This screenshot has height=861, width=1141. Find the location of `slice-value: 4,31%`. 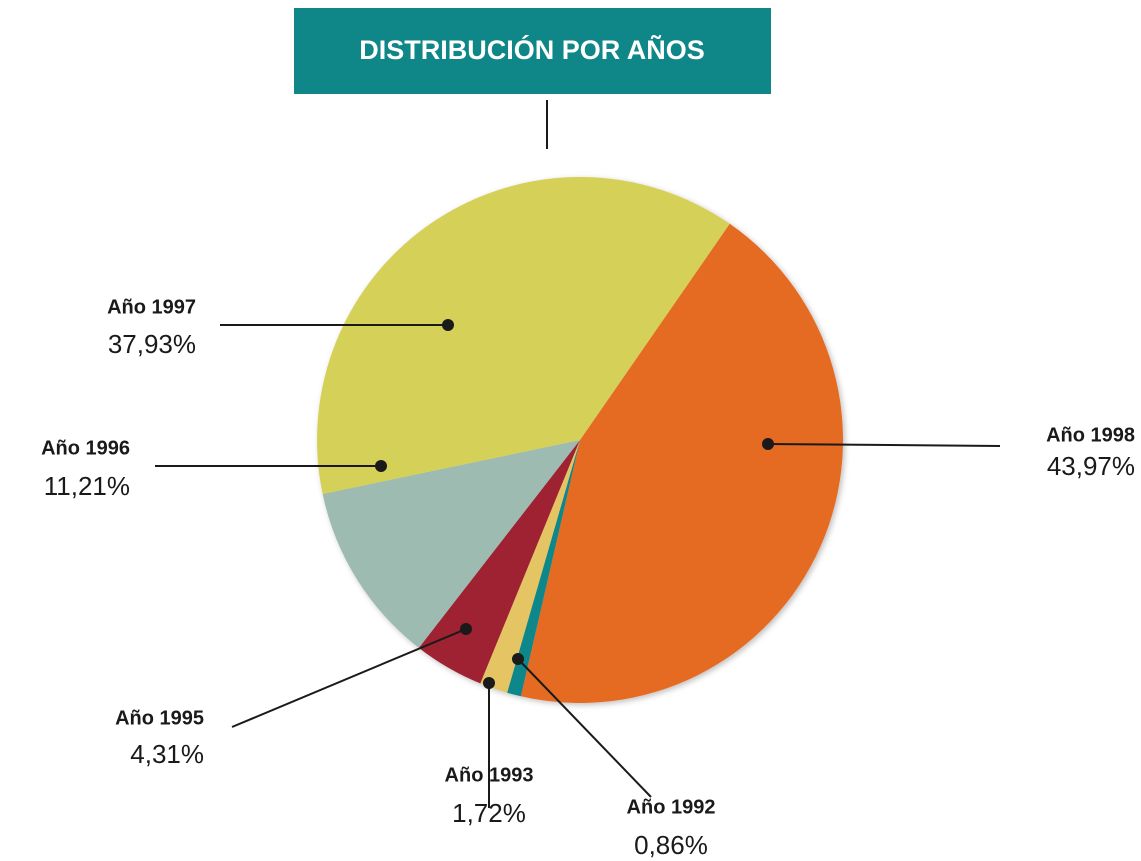

slice-value: 4,31% is located at coordinates (167, 754).